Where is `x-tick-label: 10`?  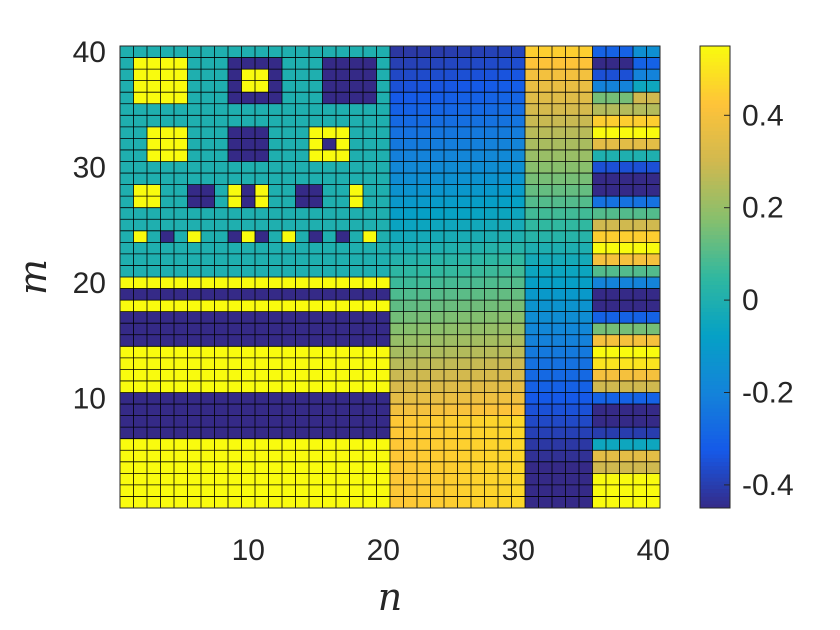
x-tick-label: 10 is located at coordinates (248, 550).